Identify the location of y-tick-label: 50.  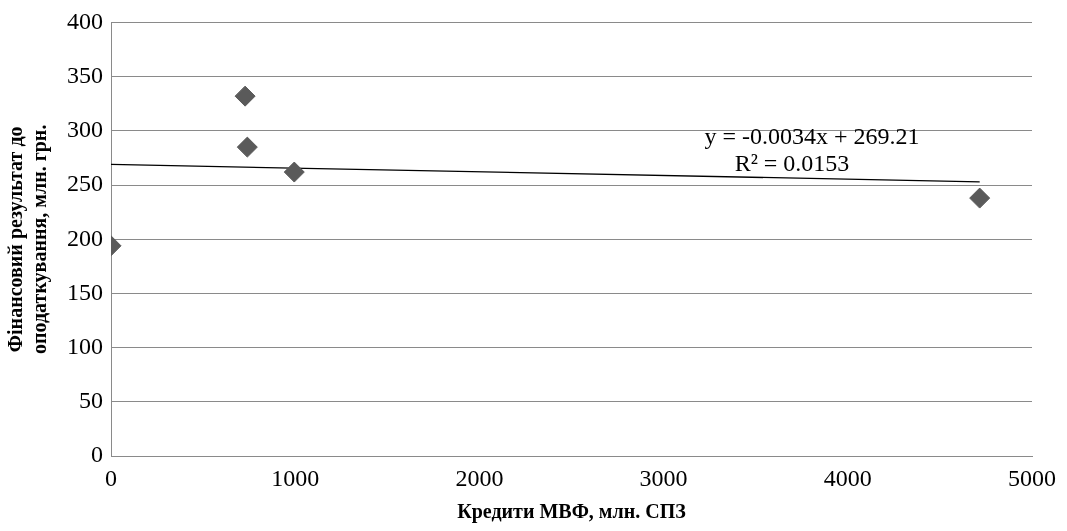
(91, 400).